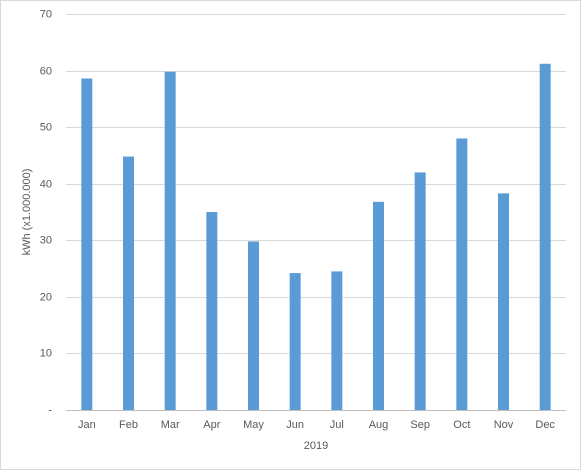 This screenshot has width=581, height=470. What do you see at coordinates (379, 425) in the screenshot?
I see `x-tick-label: Aug` at bounding box center [379, 425].